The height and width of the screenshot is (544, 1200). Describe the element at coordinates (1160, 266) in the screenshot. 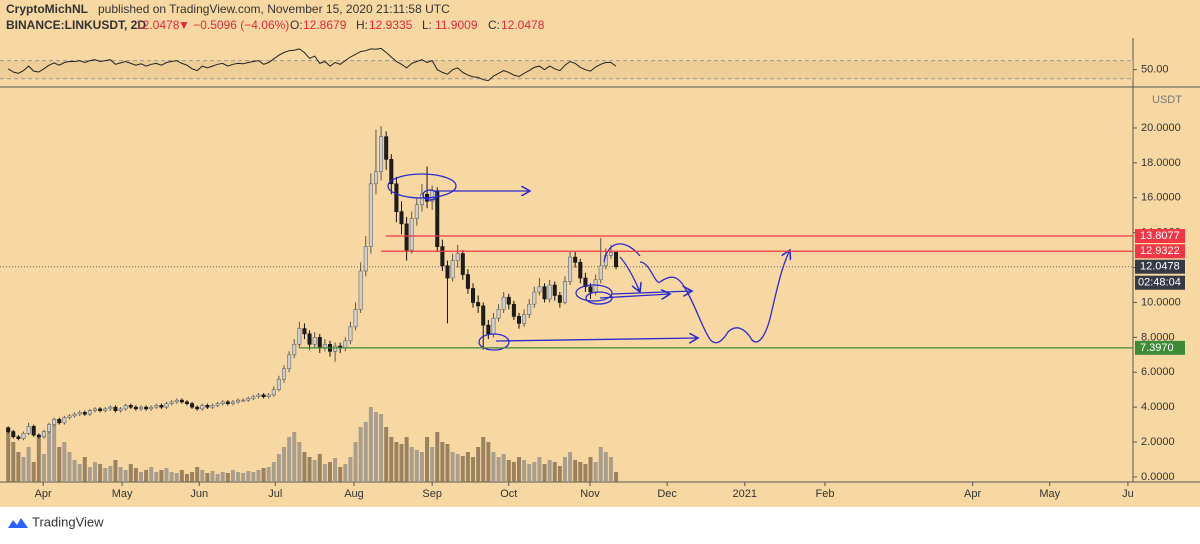

I see `last-price-box` at that location.